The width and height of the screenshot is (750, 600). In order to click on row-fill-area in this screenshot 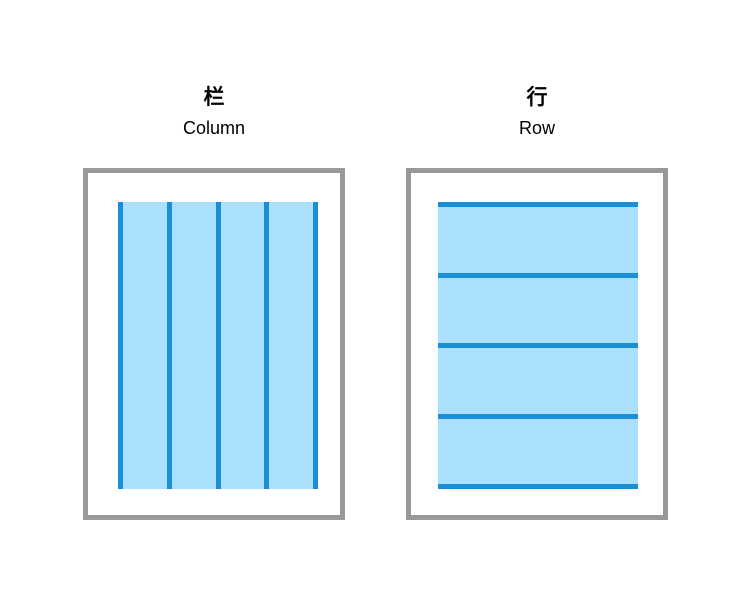, I will do `click(538, 345)`.